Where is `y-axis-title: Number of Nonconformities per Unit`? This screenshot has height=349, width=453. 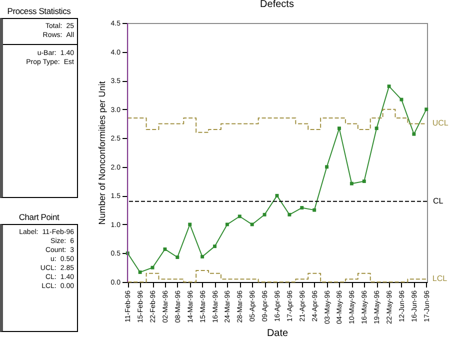 y-axis-title: Number of Nonconformities per Unit is located at coordinates (101, 152).